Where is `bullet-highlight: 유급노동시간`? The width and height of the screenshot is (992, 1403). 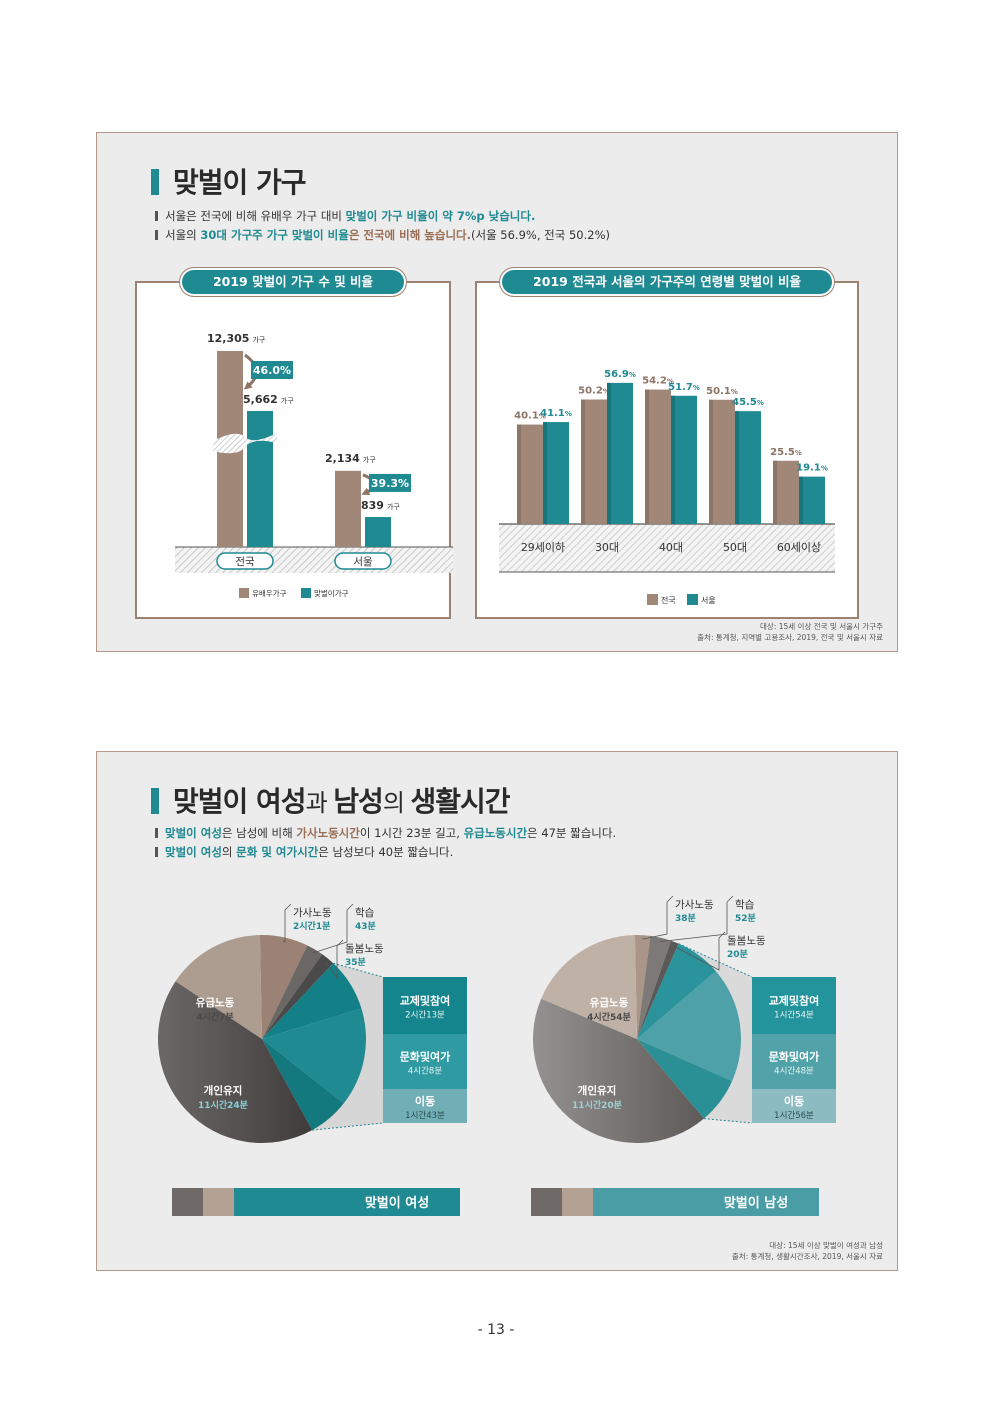
bullet-highlight: 유급노동시간 is located at coordinates (495, 833).